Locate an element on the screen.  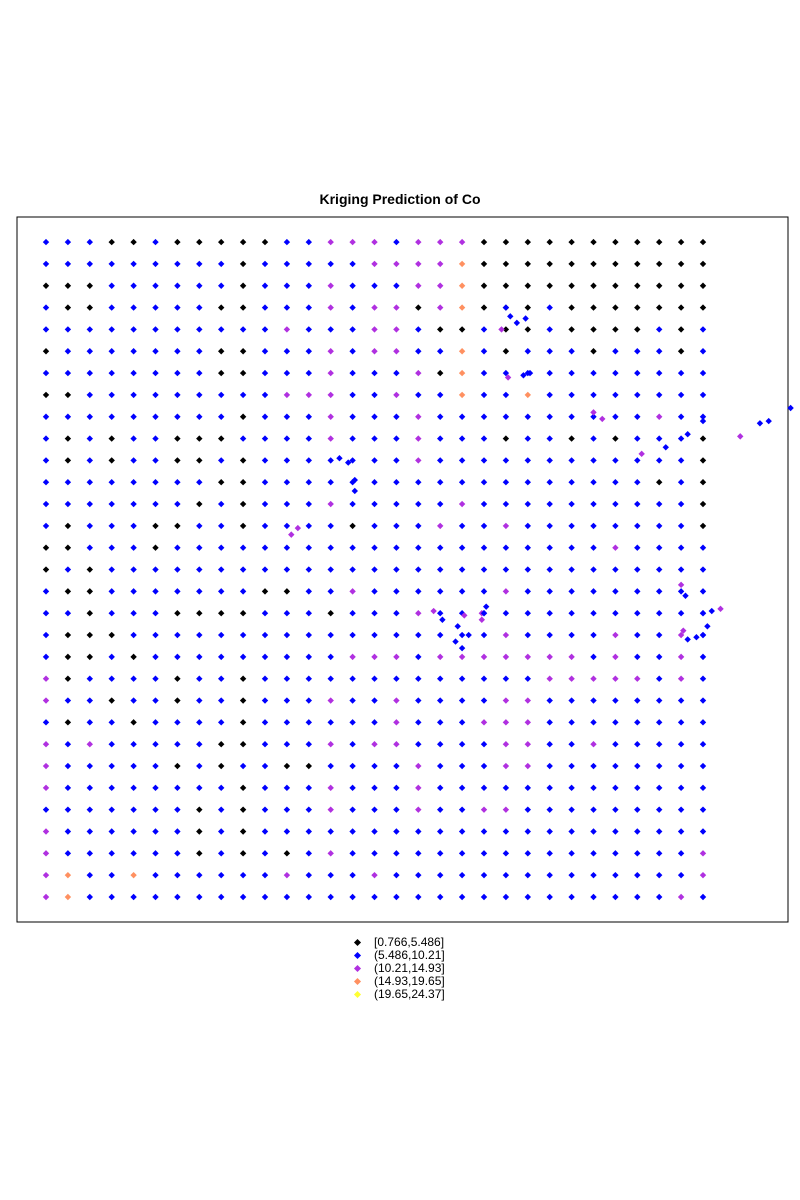
legend-item: [0.766,5.486] is located at coordinates (398, 942).